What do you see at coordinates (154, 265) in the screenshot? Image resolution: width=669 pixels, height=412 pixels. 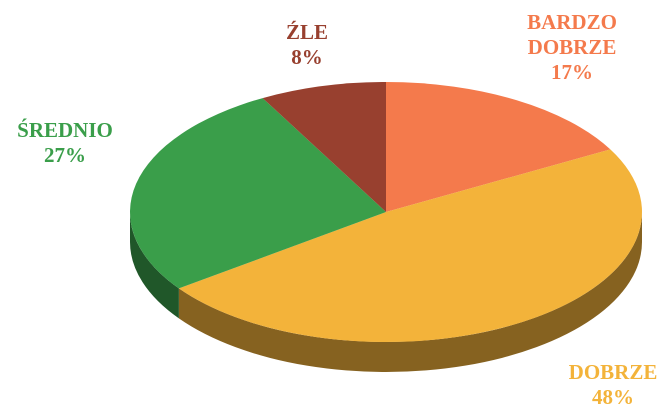 I see `slice-side` at bounding box center [154, 265].